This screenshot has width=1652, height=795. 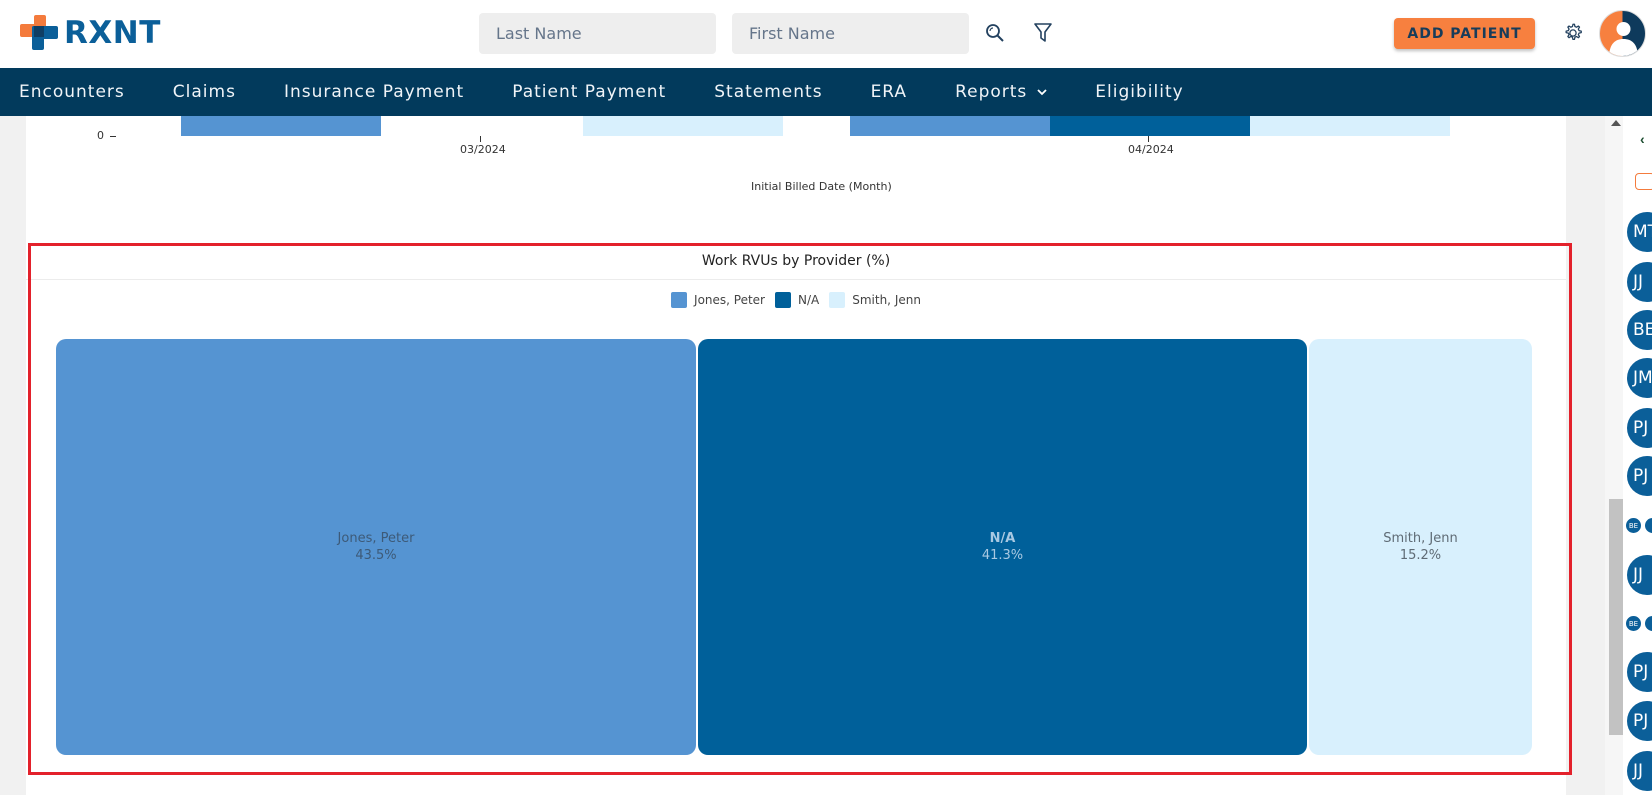 I want to click on nav-label: Patient Payment, so click(x=589, y=92).